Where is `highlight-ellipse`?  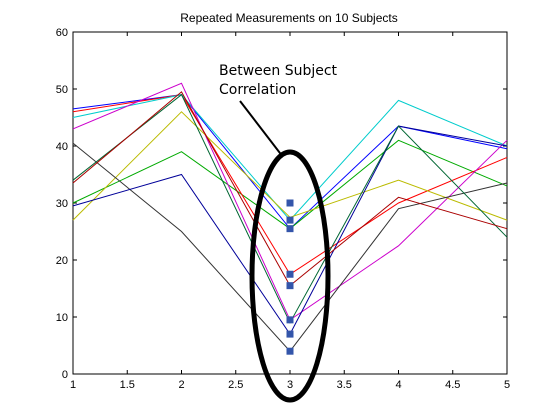 highlight-ellipse is located at coordinates (290, 276).